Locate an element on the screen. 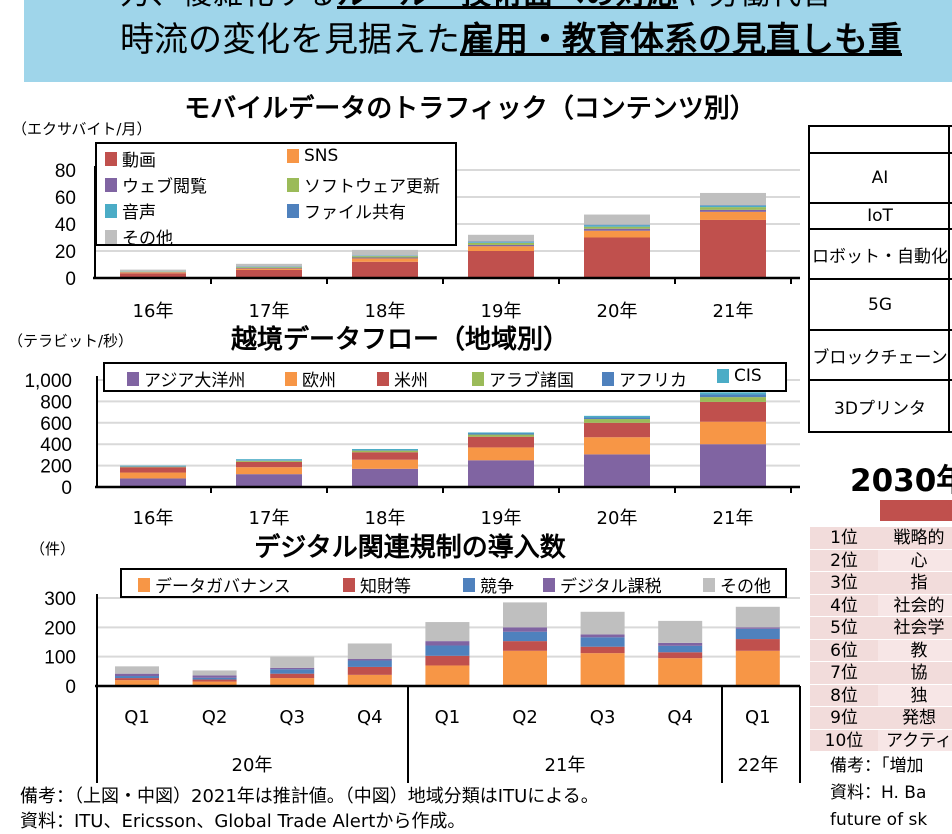 The width and height of the screenshot is (952, 834). legend-item: 音声 is located at coordinates (130, 210).